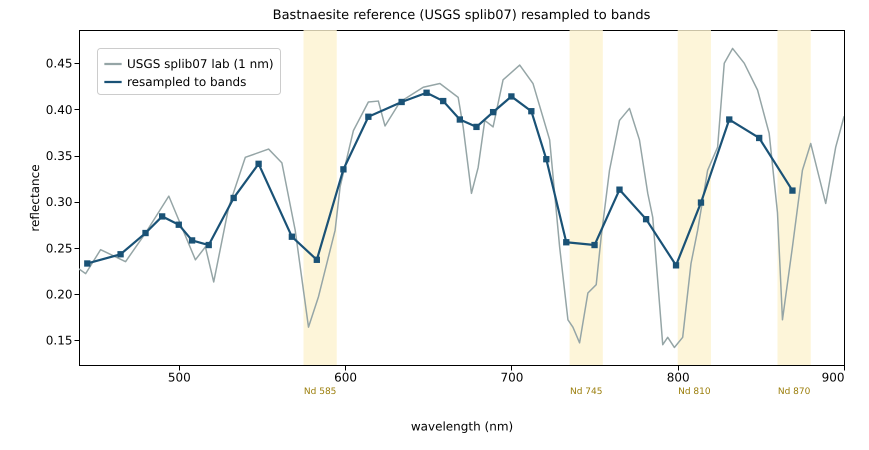 Image resolution: width=869 pixels, height=450 pixels. Describe the element at coordinates (59, 341) in the screenshot. I see `y-tick-label: 0.15` at that location.